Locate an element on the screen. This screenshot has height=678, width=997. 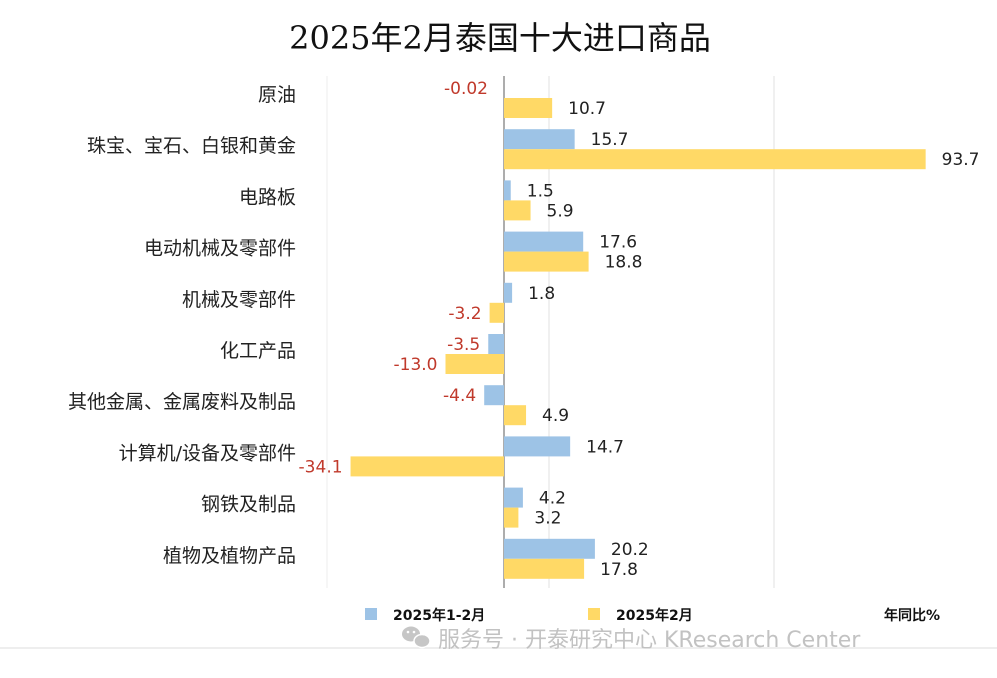
data-label: -34.1 is located at coordinates (321, 467).